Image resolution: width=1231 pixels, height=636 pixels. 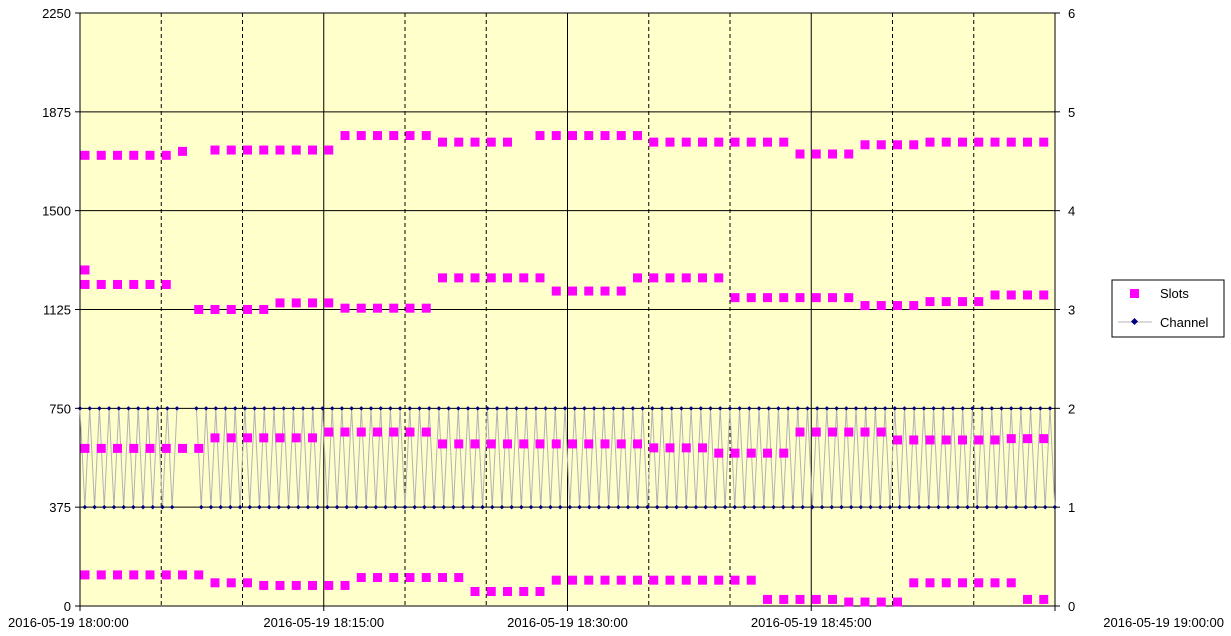 What do you see at coordinates (1174, 293) in the screenshot?
I see `legend-slots-label: Slots` at bounding box center [1174, 293].